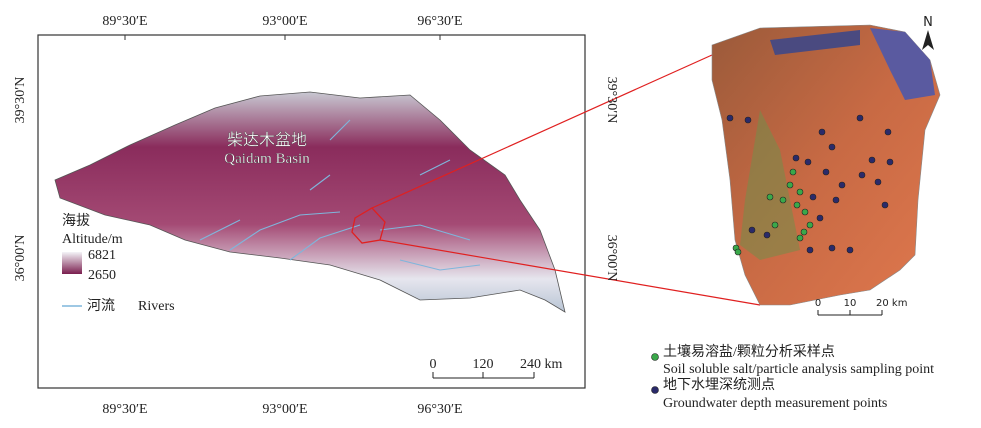 The width and height of the screenshot is (981, 428). What do you see at coordinates (928, 22) in the screenshot?
I see `north-arrow: N` at bounding box center [928, 22].